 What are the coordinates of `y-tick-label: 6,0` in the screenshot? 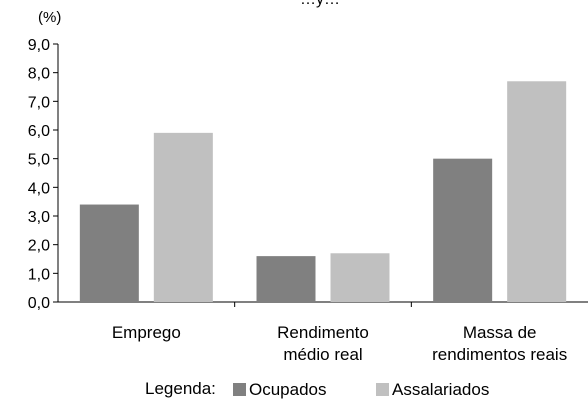 It's located at (39, 131).